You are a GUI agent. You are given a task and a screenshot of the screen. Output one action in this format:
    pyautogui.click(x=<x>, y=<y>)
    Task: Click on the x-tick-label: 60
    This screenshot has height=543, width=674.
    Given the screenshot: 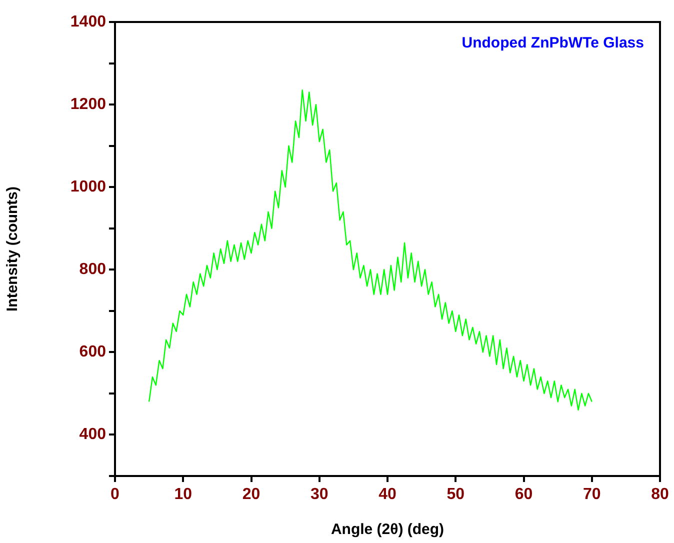 What is the action you would take?
    pyautogui.click(x=523, y=495)
    